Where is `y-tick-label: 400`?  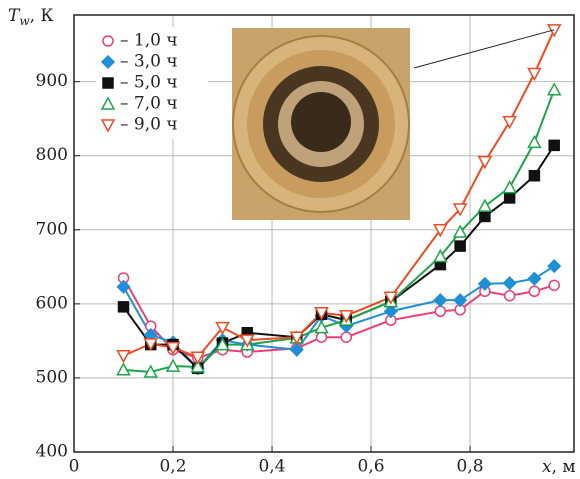 y-tick-label: 400 is located at coordinates (52, 452).